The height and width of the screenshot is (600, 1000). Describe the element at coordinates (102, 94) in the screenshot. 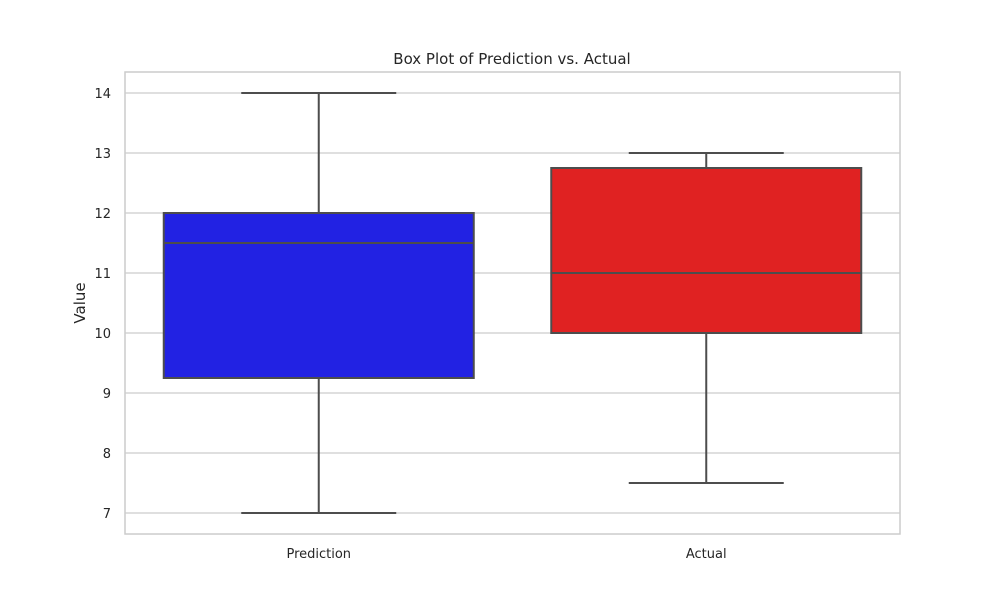

I see `y-tick-label-14: 14` at that location.